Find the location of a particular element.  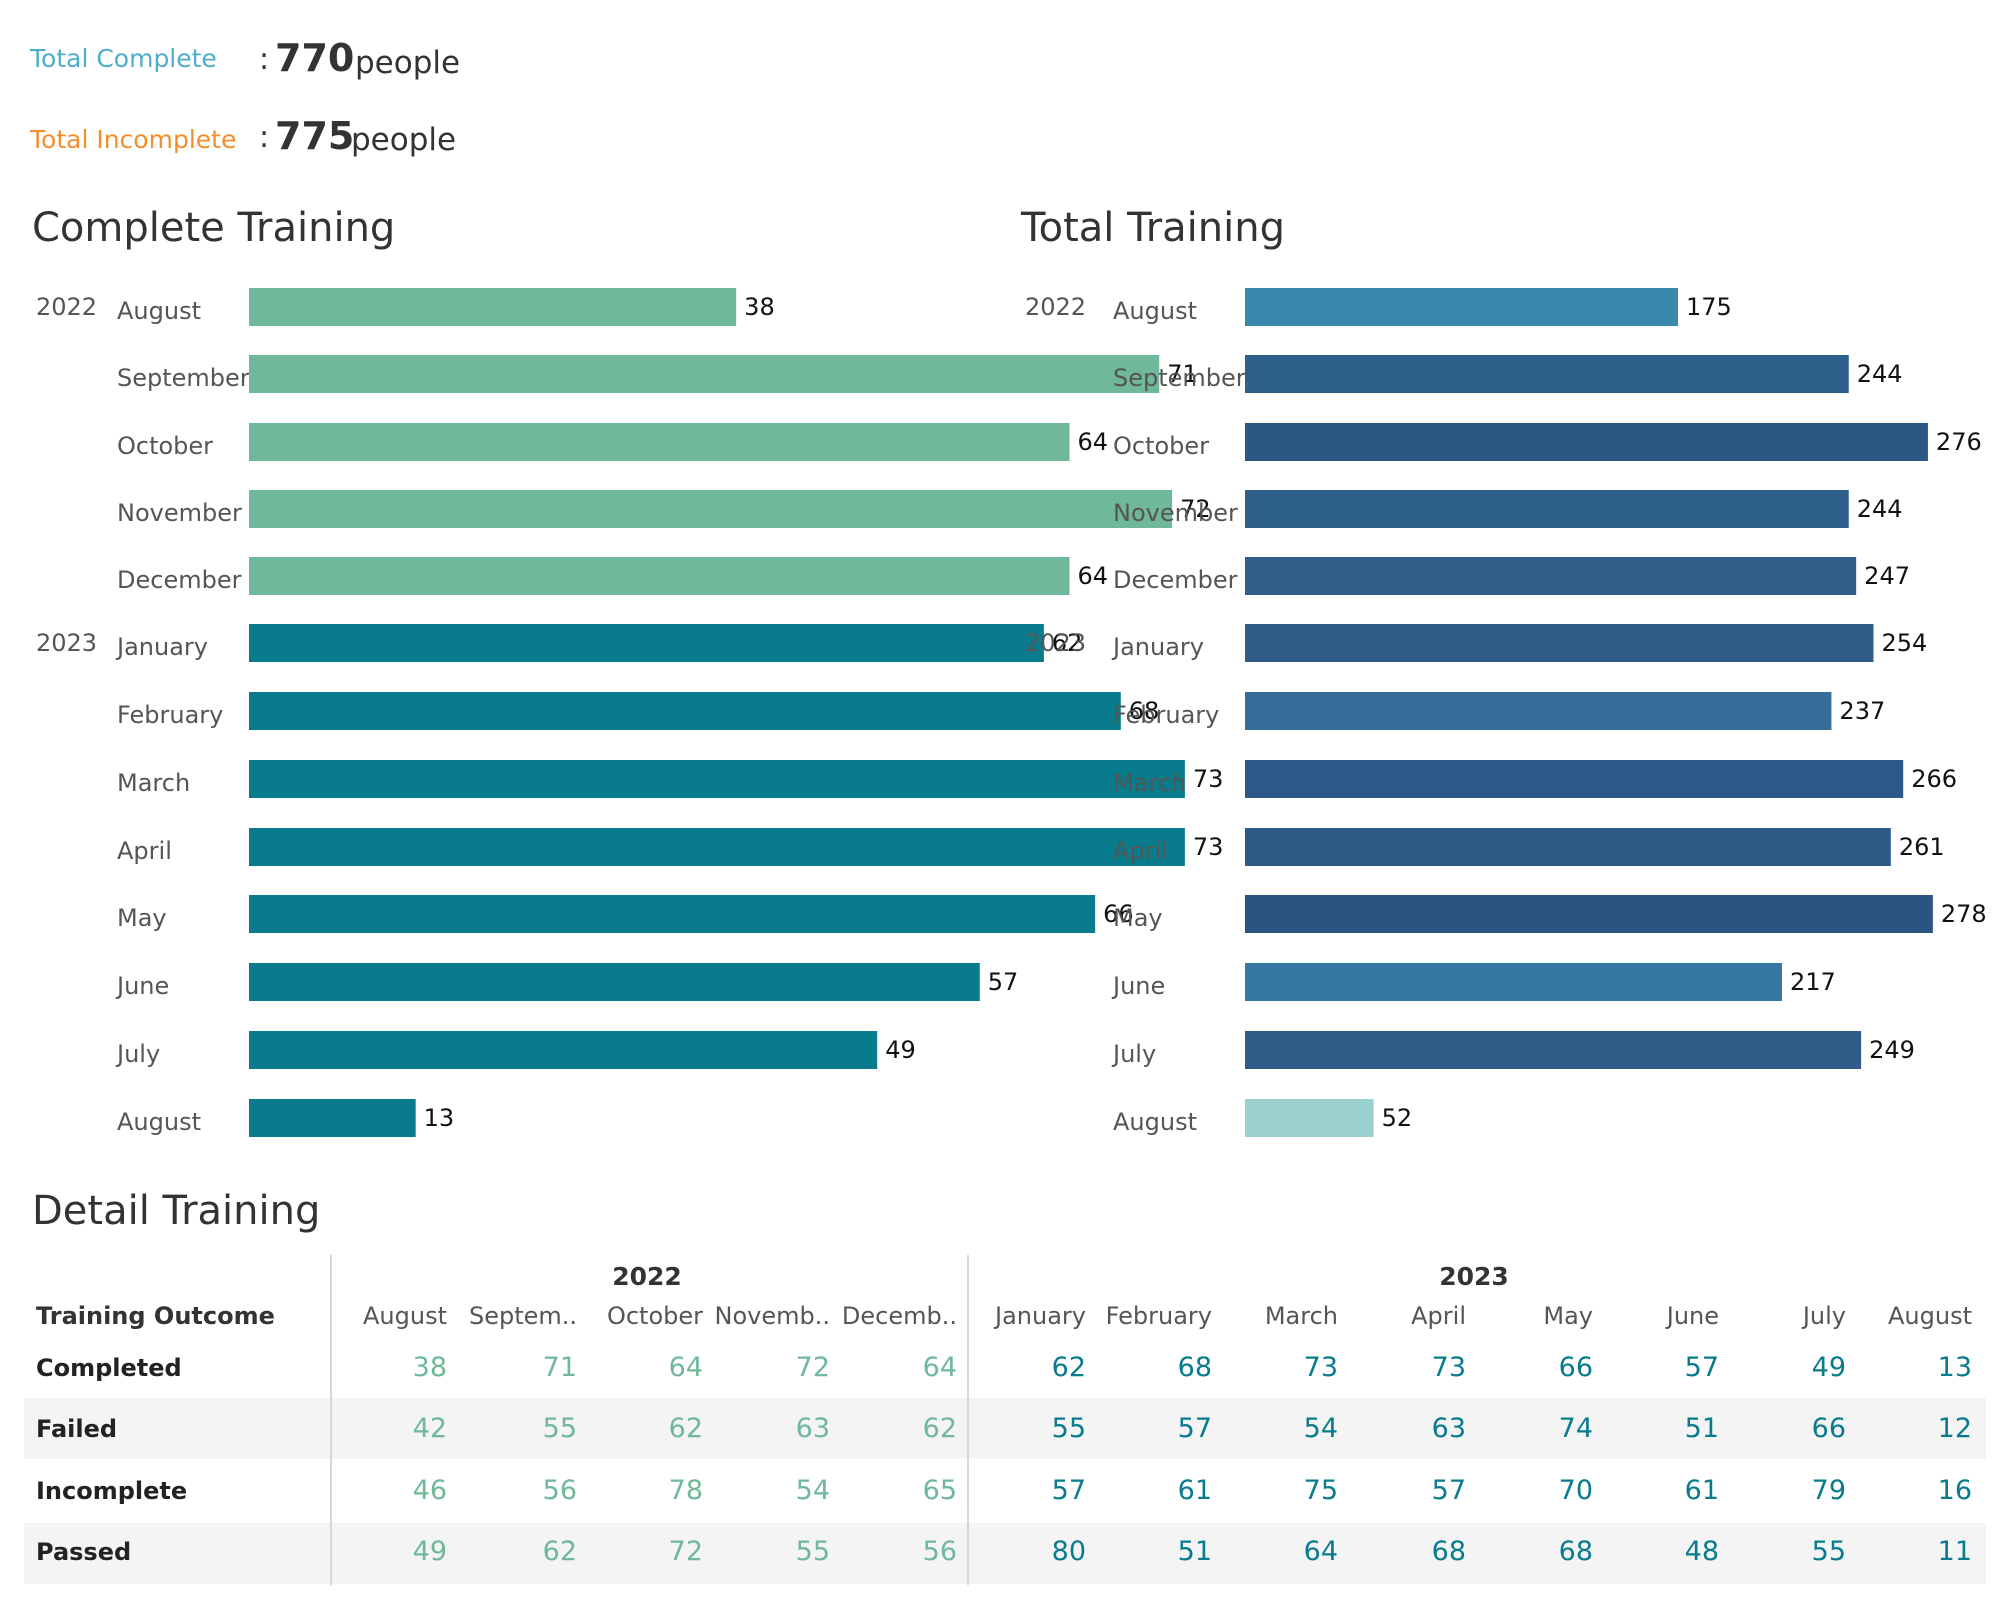

table-column-header: March is located at coordinates (1301, 1316).